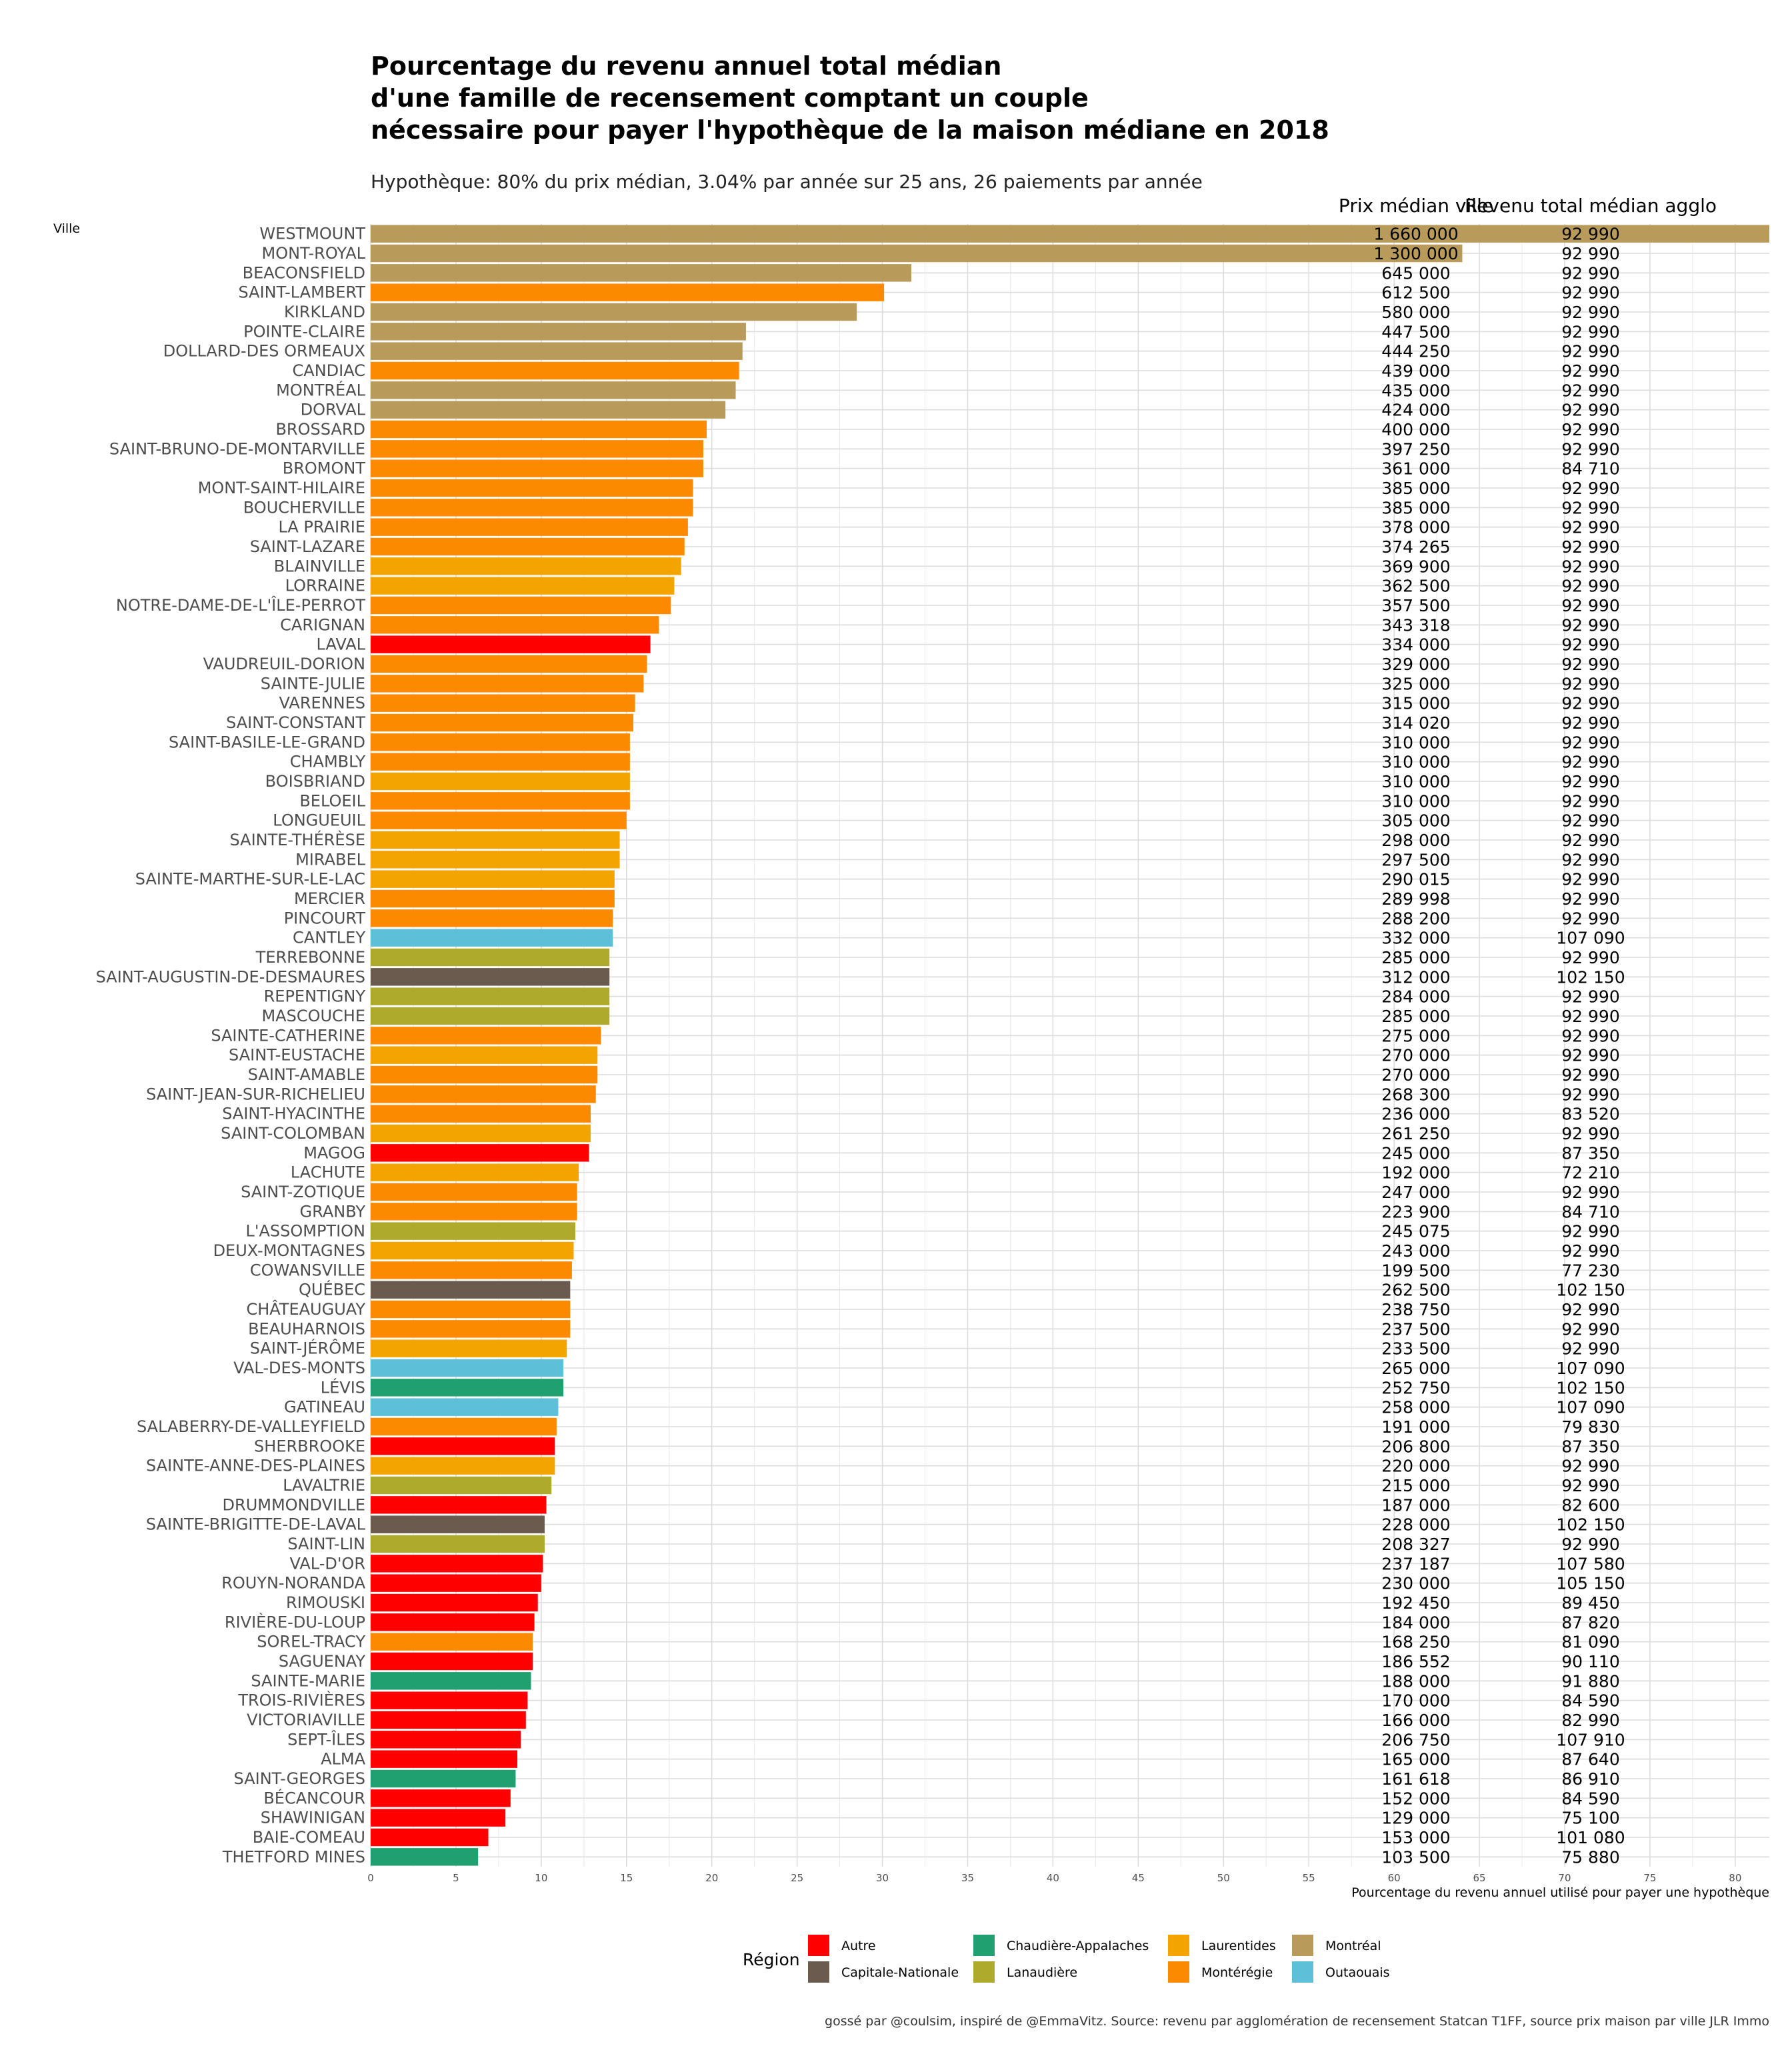 The image size is (1792, 2048). What do you see at coordinates (1415, 1466) in the screenshot?
I see `price-value: 220 000` at bounding box center [1415, 1466].